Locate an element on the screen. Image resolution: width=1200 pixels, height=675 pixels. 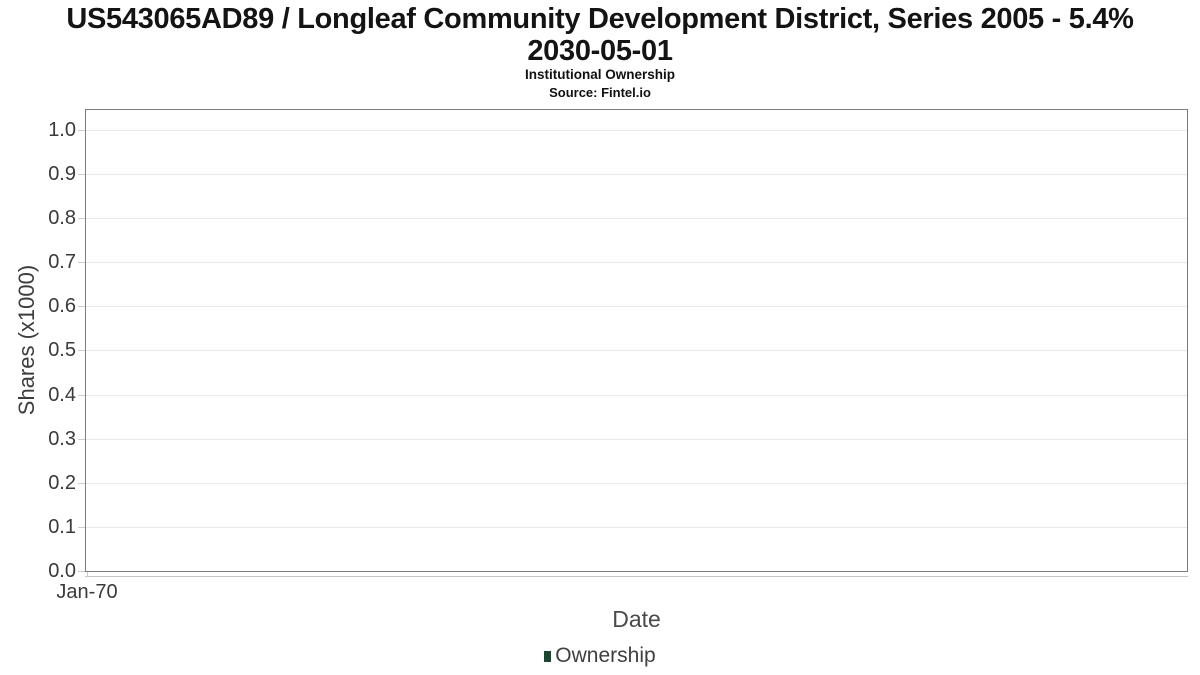
x-axis-tick-label: Jan-70 is located at coordinates (87, 592).